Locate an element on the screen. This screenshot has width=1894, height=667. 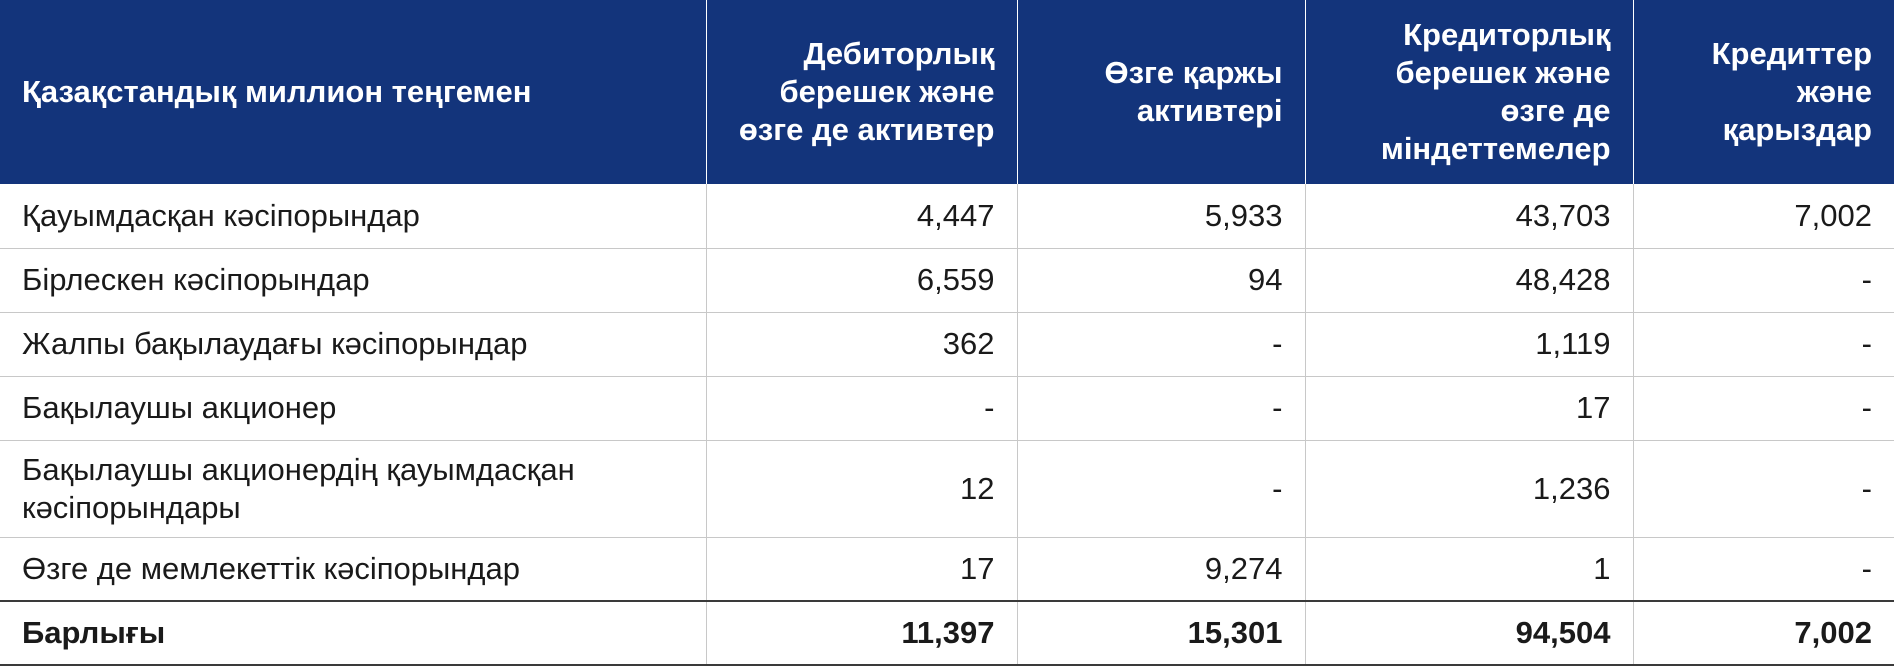
row-label: Жалпы бақылаудағы кәсіпорындар is located at coordinates (353, 344).